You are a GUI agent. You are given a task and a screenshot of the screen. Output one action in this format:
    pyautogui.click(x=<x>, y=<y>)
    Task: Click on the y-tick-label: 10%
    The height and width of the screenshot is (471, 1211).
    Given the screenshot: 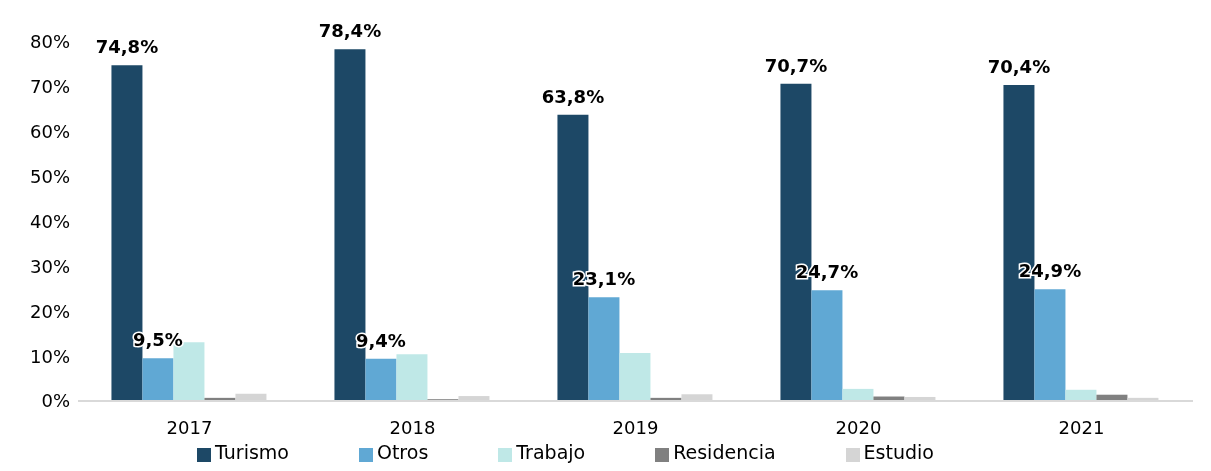 What is the action you would take?
    pyautogui.click(x=49, y=356)
    